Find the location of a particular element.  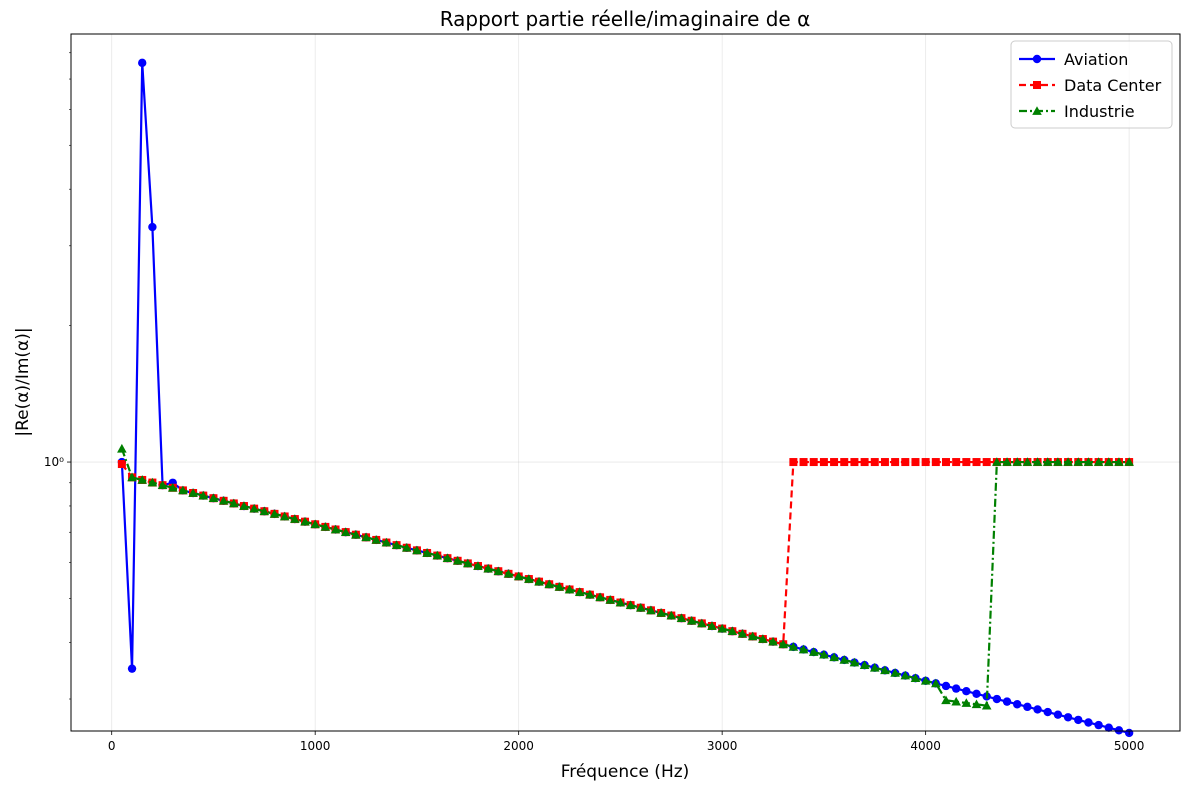

y-tick-label: 10⁰ is located at coordinates (54, 462).